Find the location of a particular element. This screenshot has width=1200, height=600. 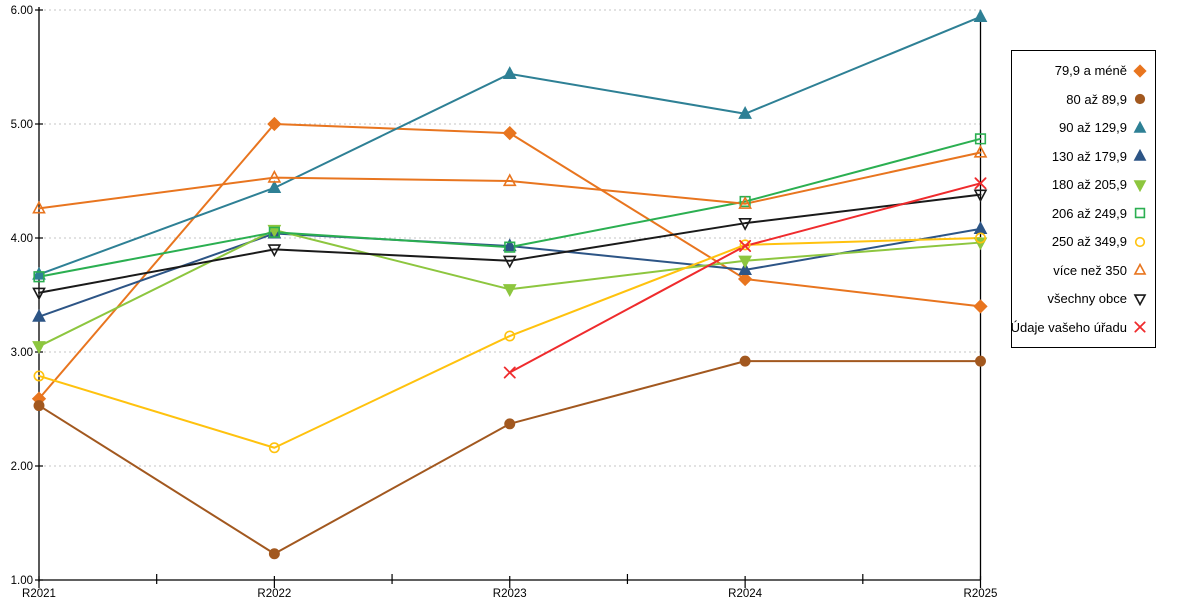

y-axis-tick-label: 2.00 is located at coordinates (22, 467).